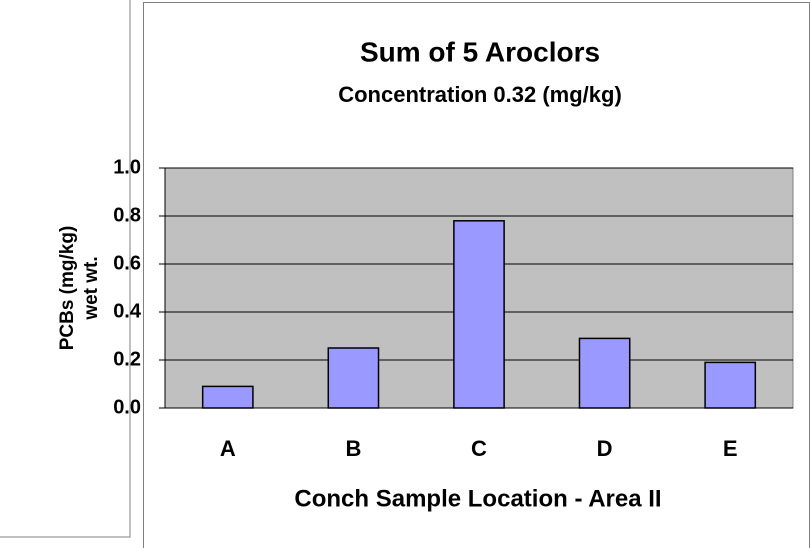  I want to click on y-axis-title: wet wt., so click(91, 288).